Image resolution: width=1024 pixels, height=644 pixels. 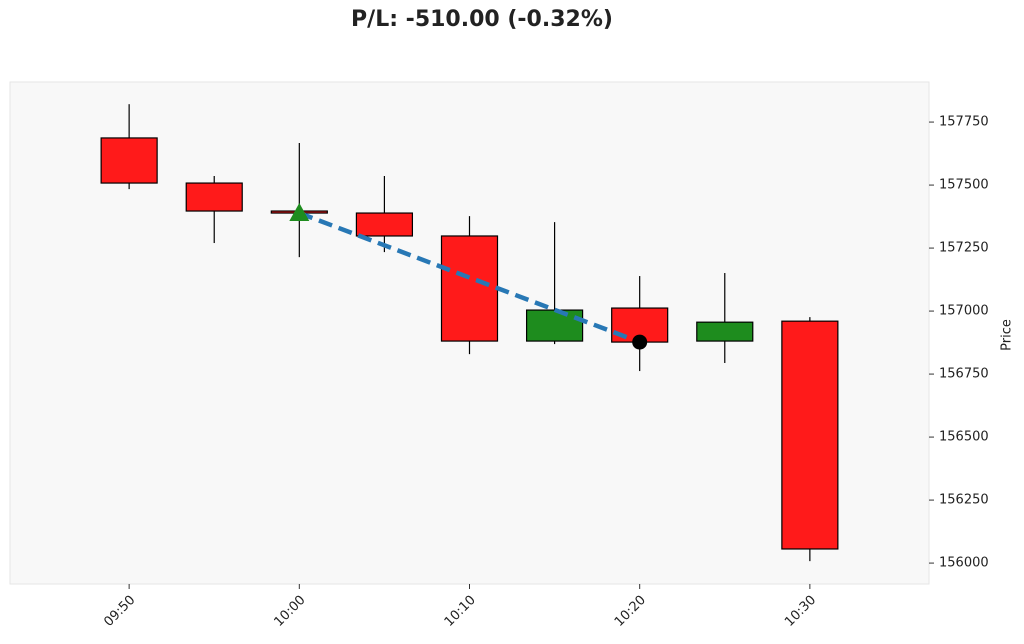 I want to click on y-tick-label: 157250, so click(x=964, y=248).